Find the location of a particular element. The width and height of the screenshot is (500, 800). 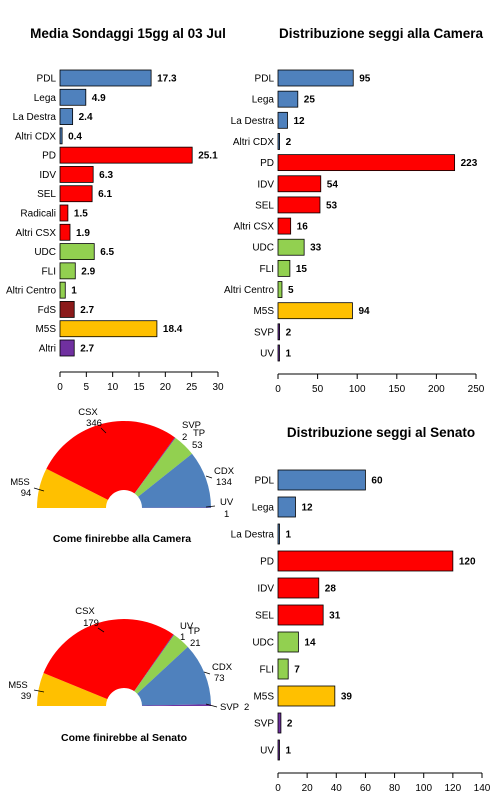

value-label-udc: 33 is located at coordinates (316, 248).